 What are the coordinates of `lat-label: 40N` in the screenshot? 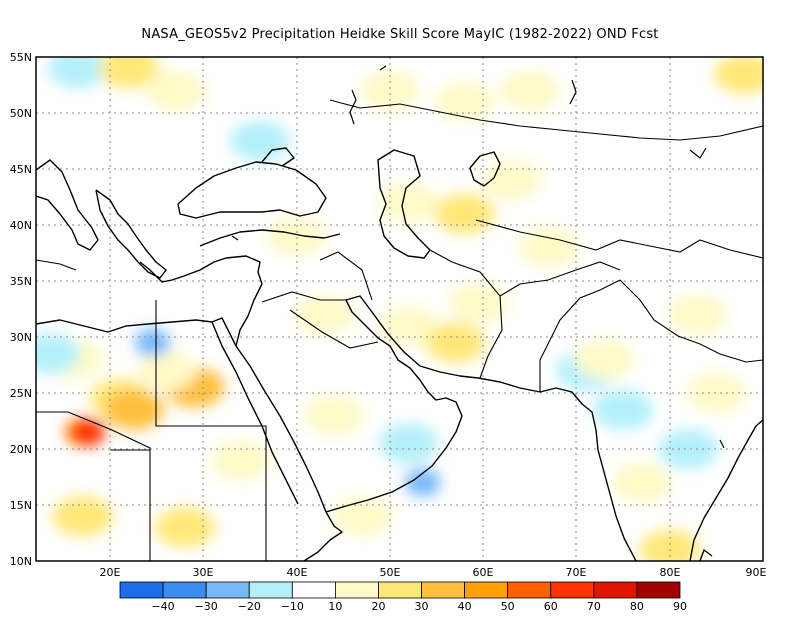 It's located at (21, 225).